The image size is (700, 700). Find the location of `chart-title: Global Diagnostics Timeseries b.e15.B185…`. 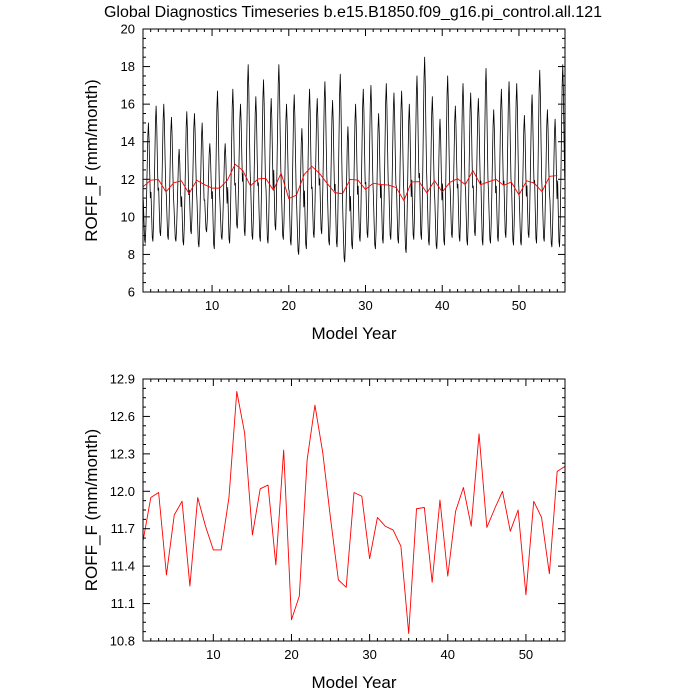

chart-title: Global Diagnostics Timeseries b.e15.B185… is located at coordinates (353, 12).